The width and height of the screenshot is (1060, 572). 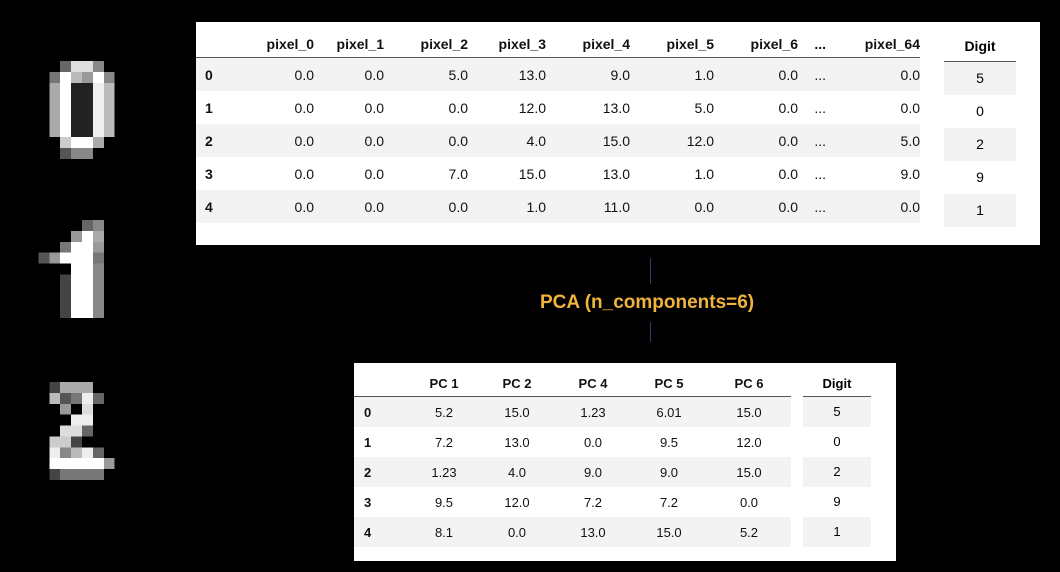 What do you see at coordinates (837, 501) in the screenshot?
I see `digit-cell: 9` at bounding box center [837, 501].